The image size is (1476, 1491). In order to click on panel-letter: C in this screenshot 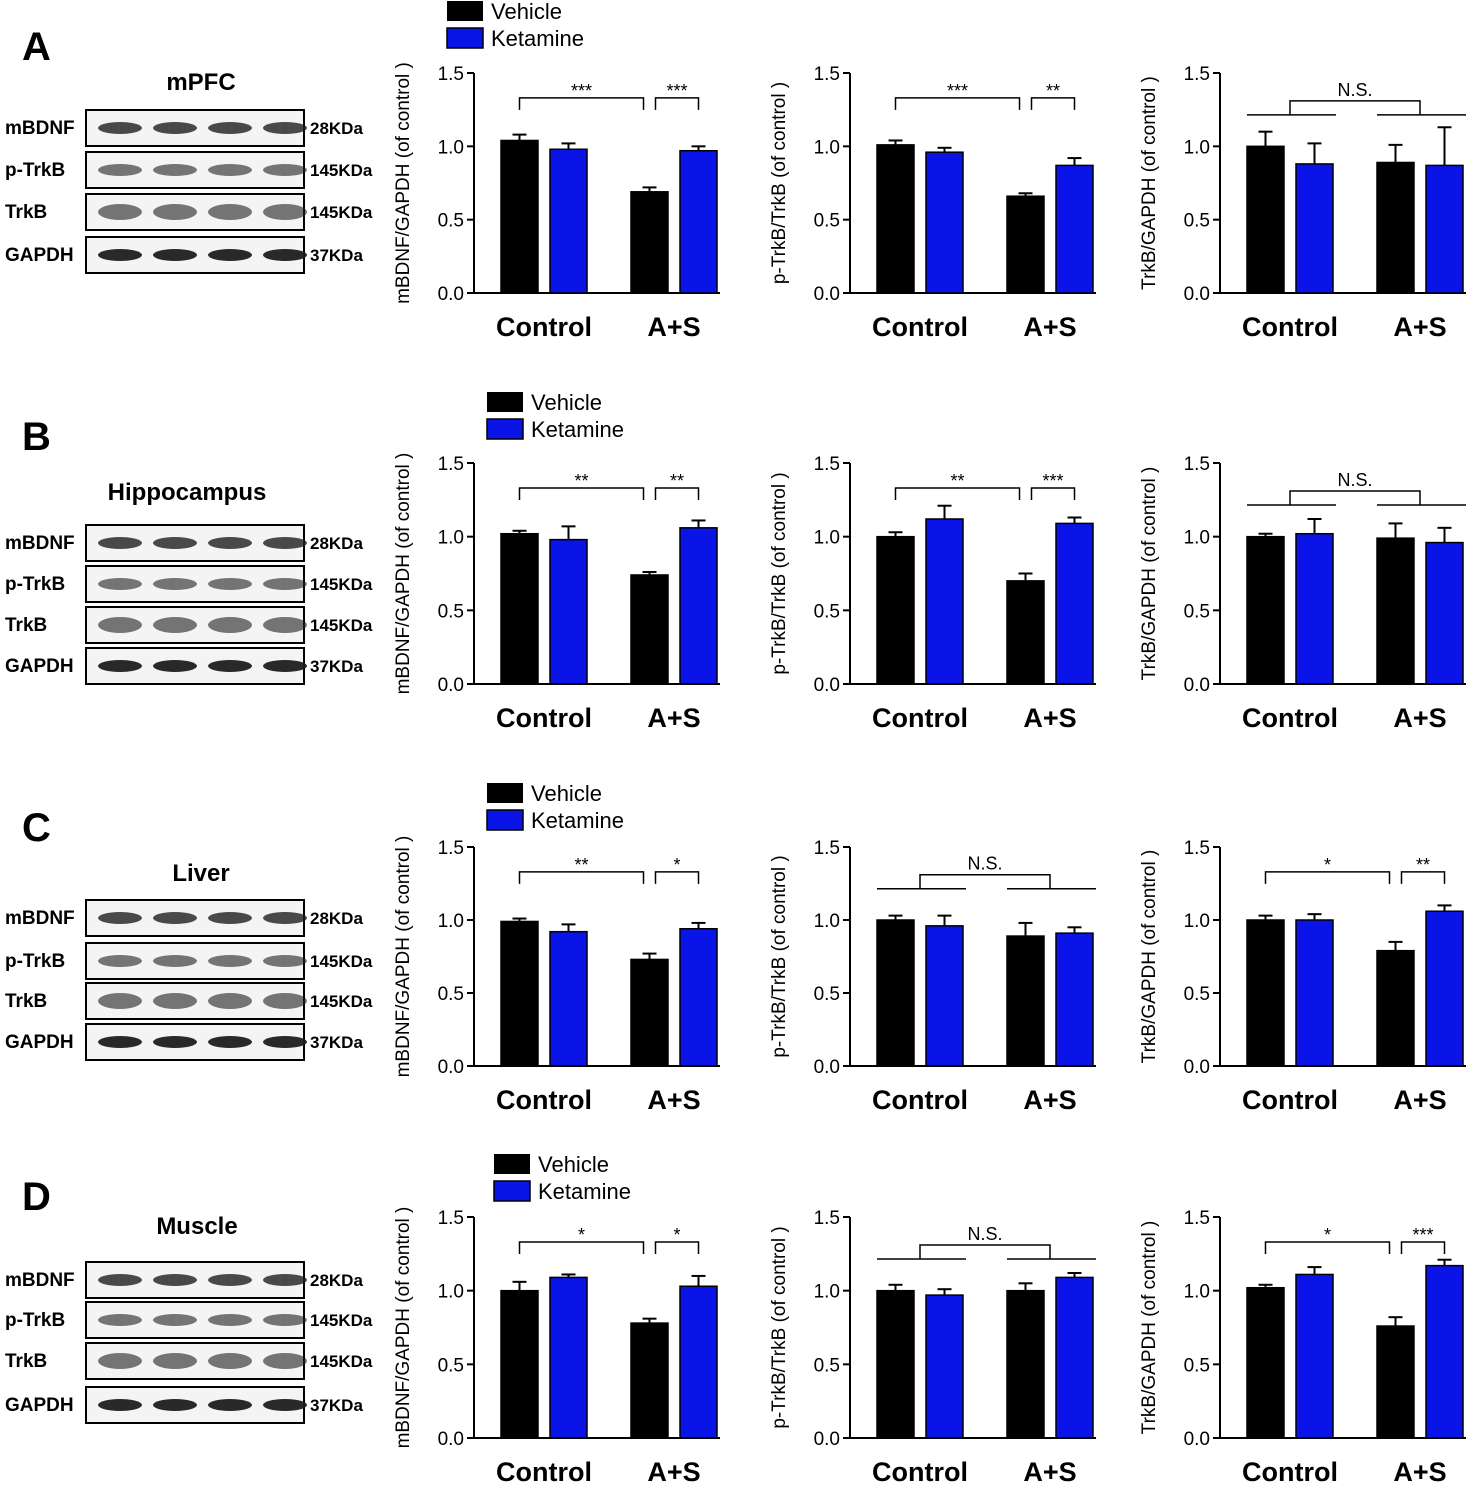, I will do `click(36, 828)`.